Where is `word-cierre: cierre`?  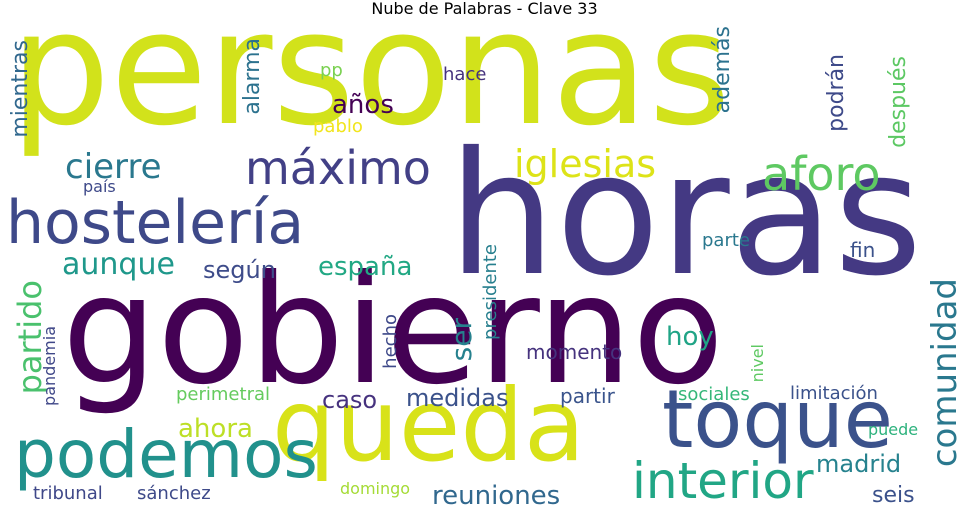 word-cierre: cierre is located at coordinates (113, 167).